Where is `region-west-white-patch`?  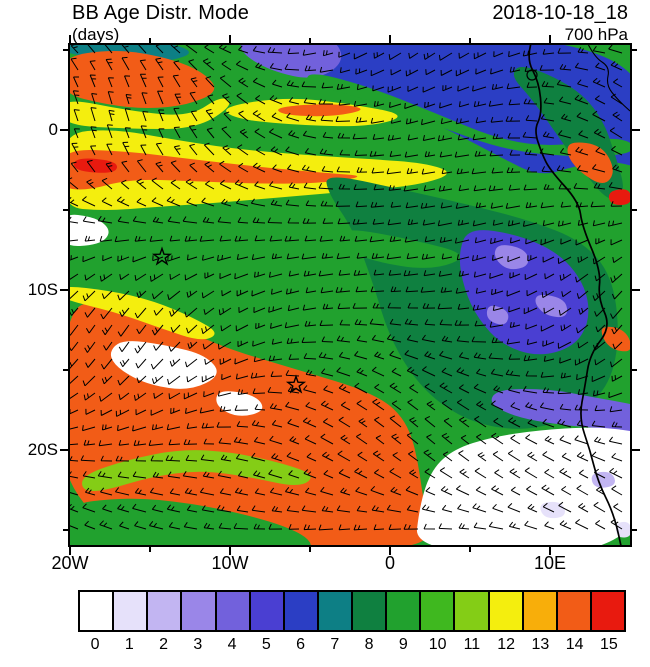 region-west-white-patch is located at coordinates (89, 230).